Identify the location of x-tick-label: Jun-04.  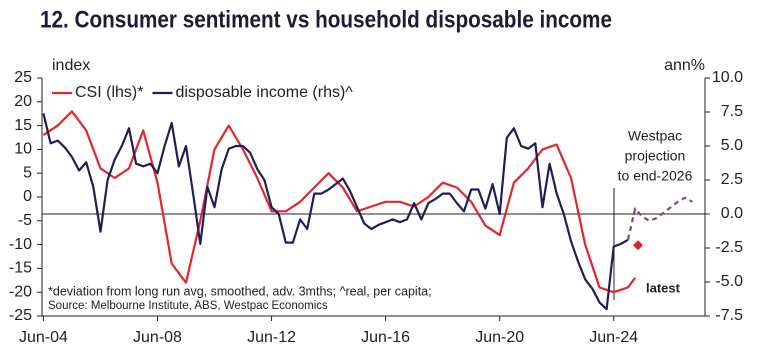
(43, 337).